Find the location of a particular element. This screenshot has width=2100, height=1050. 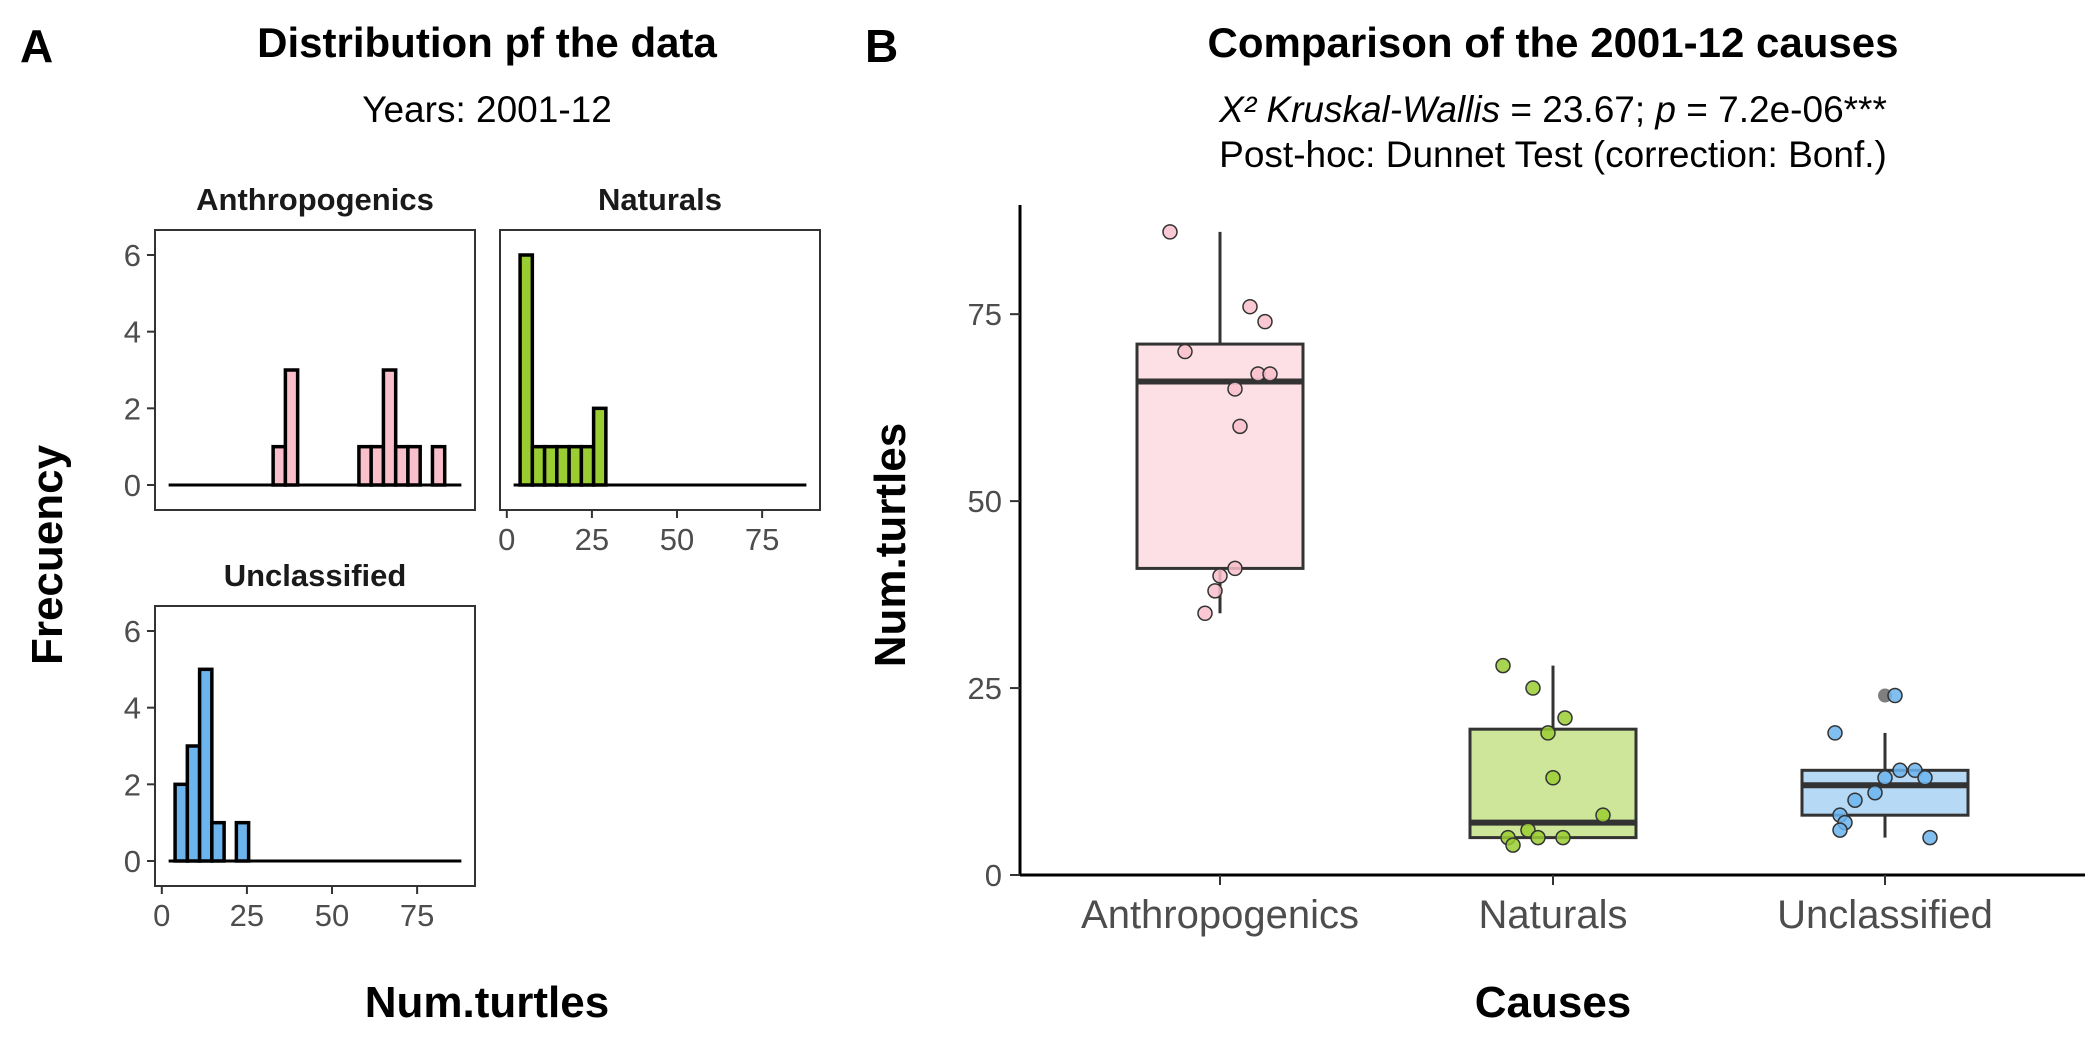

points-anthropogenics is located at coordinates (1220, 423).